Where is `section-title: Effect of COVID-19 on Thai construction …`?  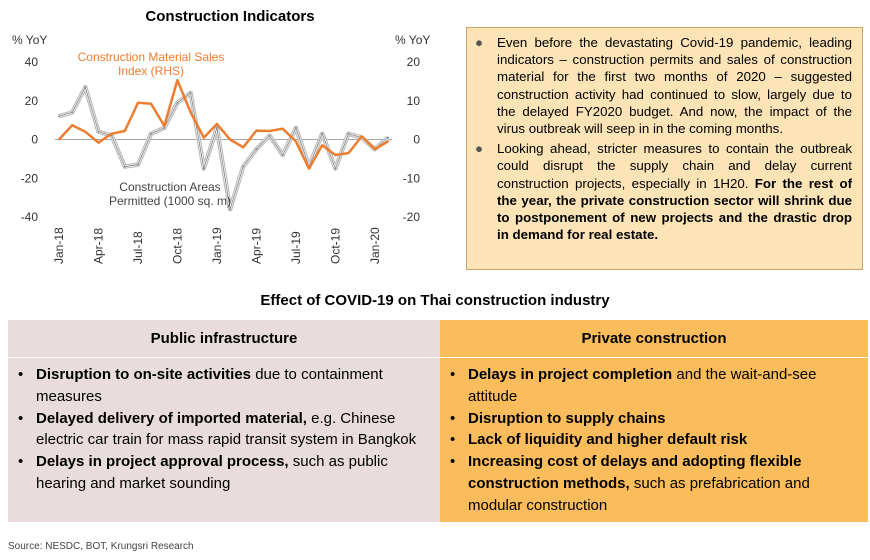
section-title: Effect of COVID-19 on Thai construction … is located at coordinates (435, 300).